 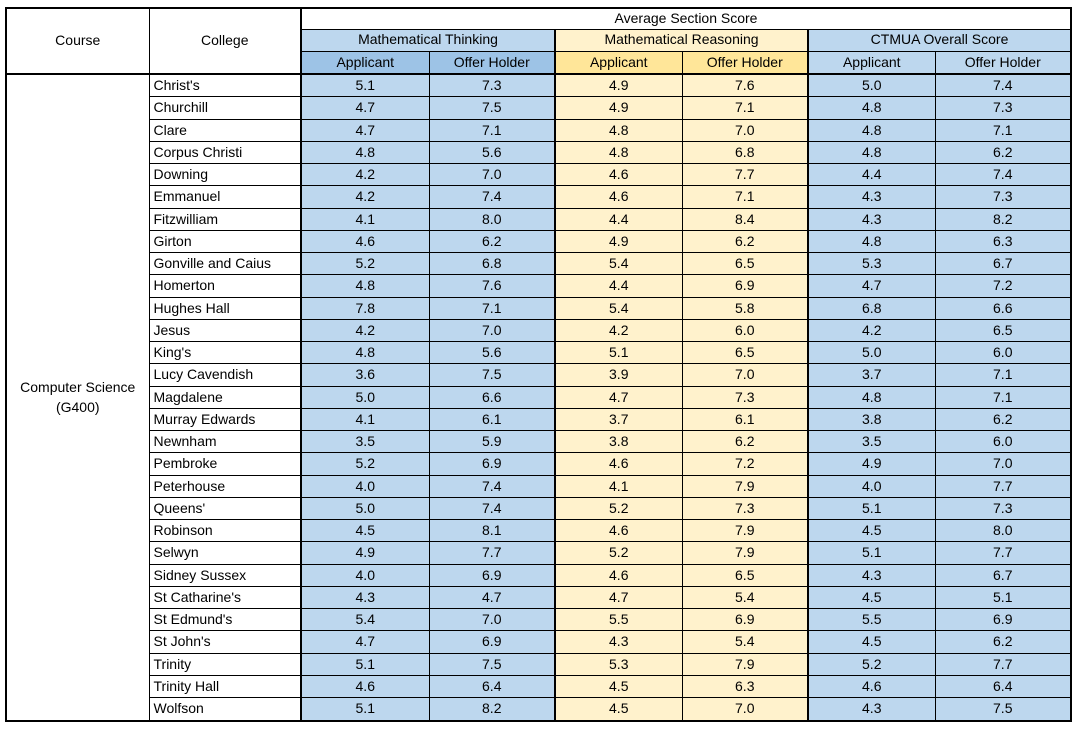 What do you see at coordinates (225, 397) in the screenshot?
I see `college-cell: Magdalene` at bounding box center [225, 397].